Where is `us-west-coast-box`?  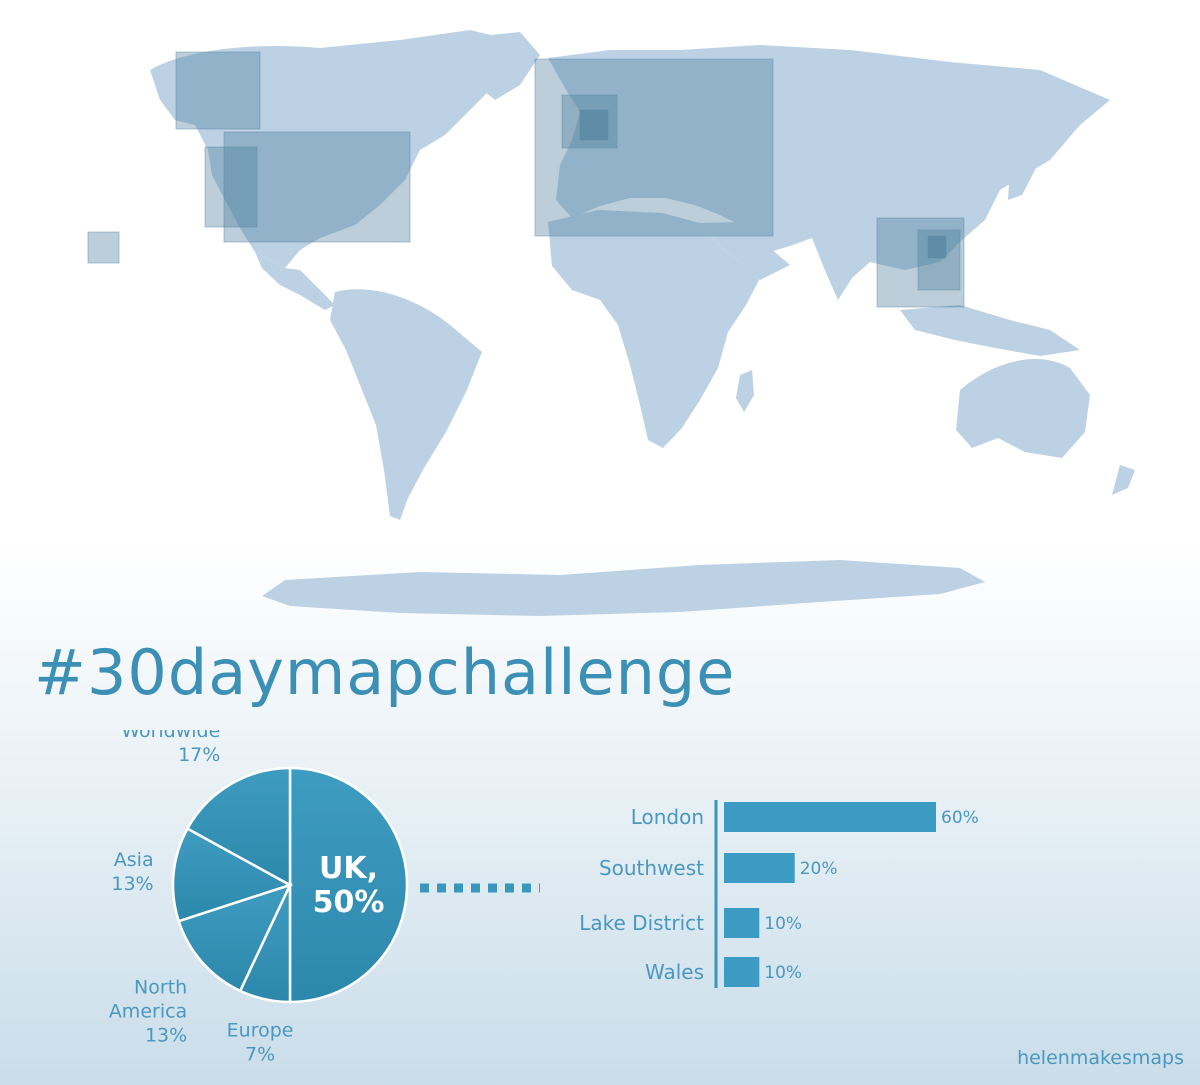
us-west-coast-box is located at coordinates (231, 187).